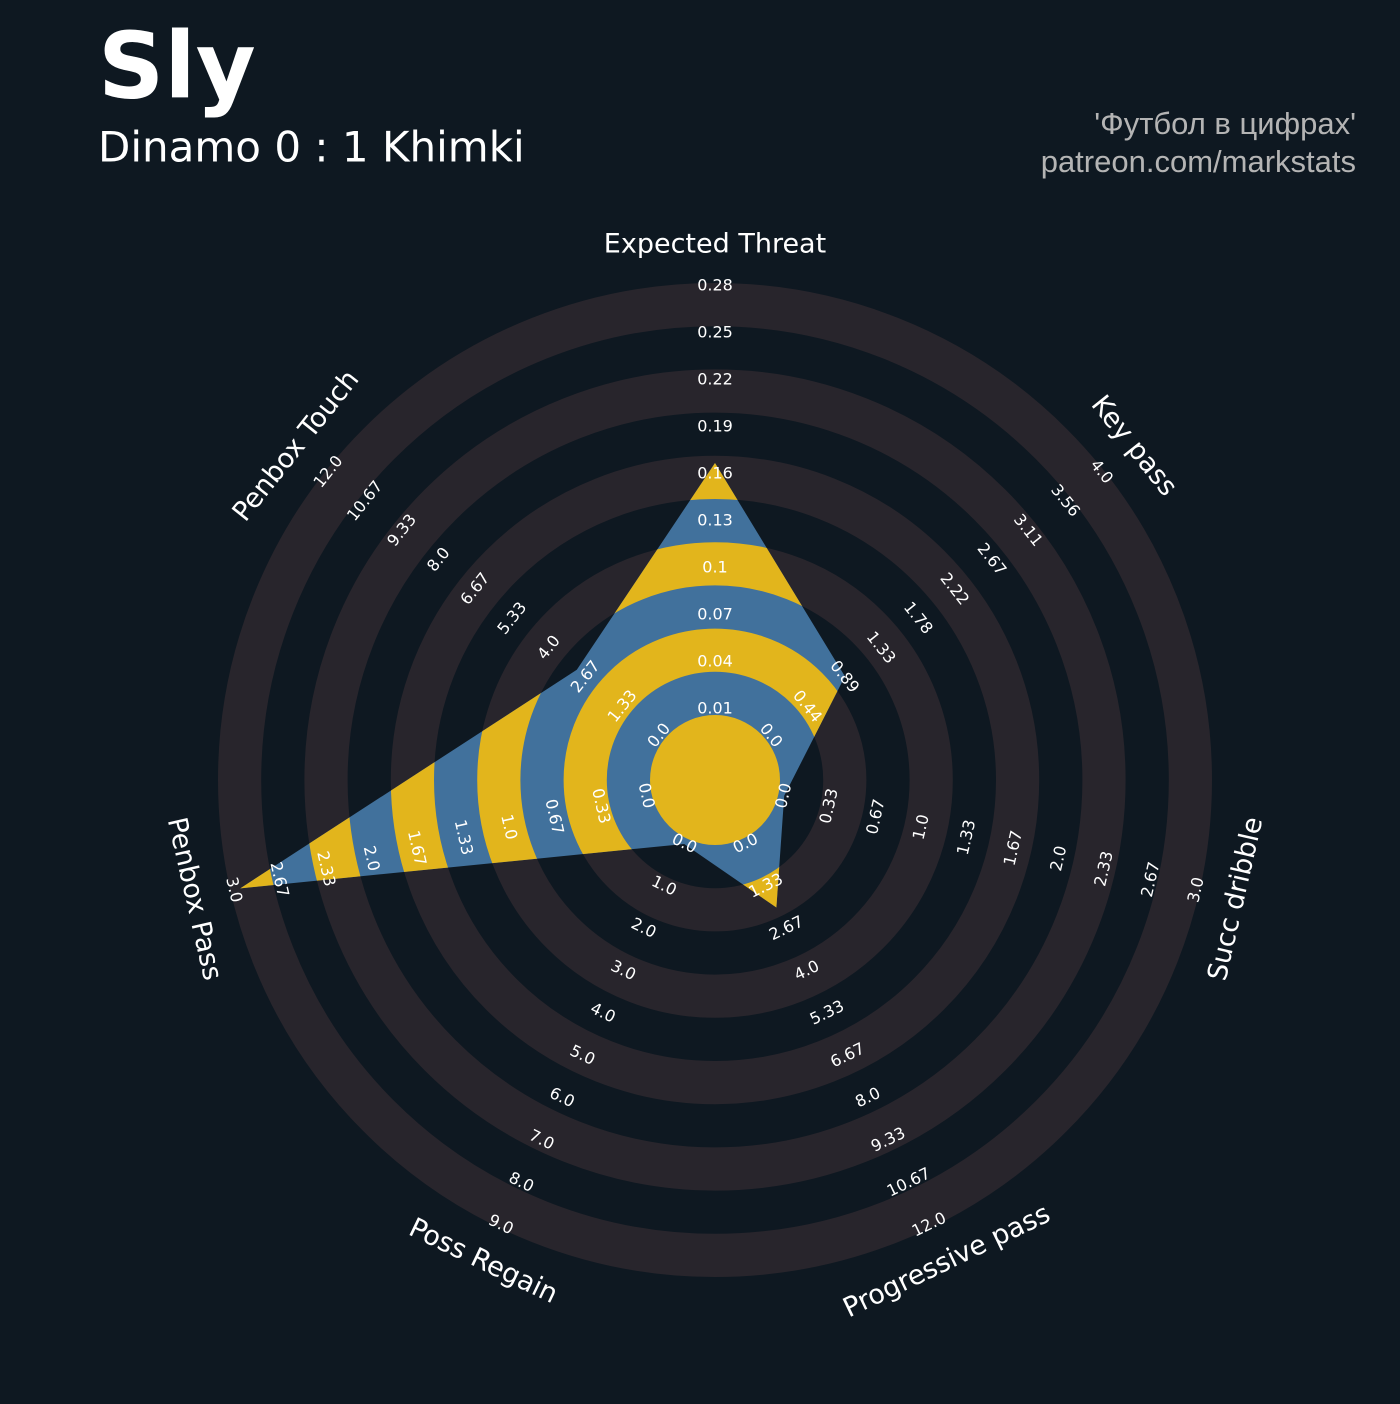 This screenshot has width=1400, height=1404. What do you see at coordinates (715, 473) in the screenshot?
I see `tick-label: 0.16` at bounding box center [715, 473].